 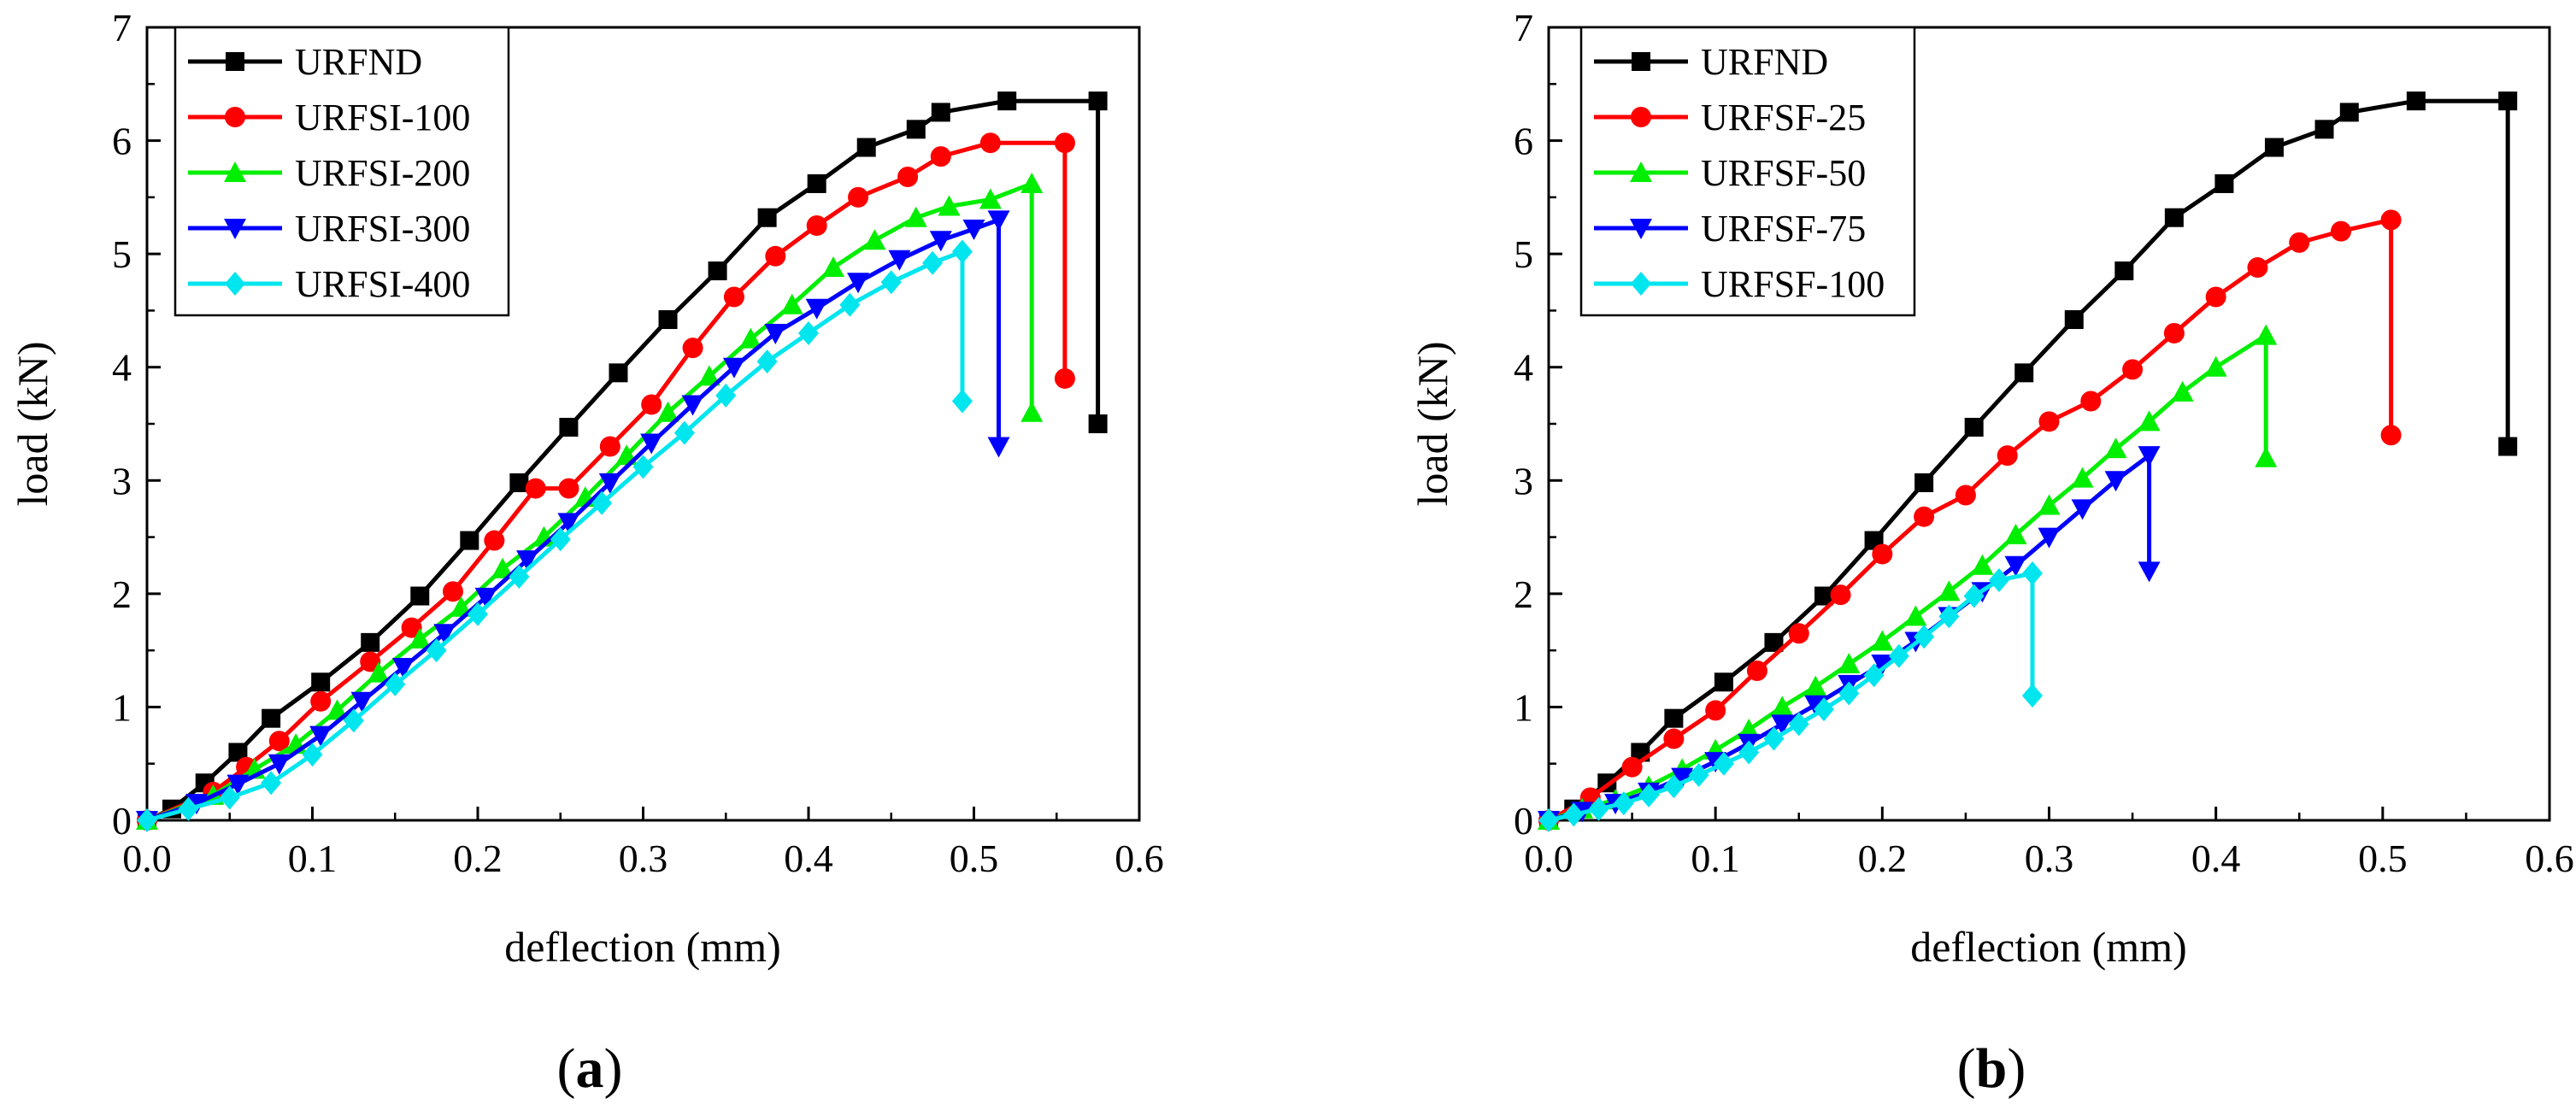 What do you see at coordinates (643, 859) in the screenshot?
I see `x-tick-label: 0.3` at bounding box center [643, 859].